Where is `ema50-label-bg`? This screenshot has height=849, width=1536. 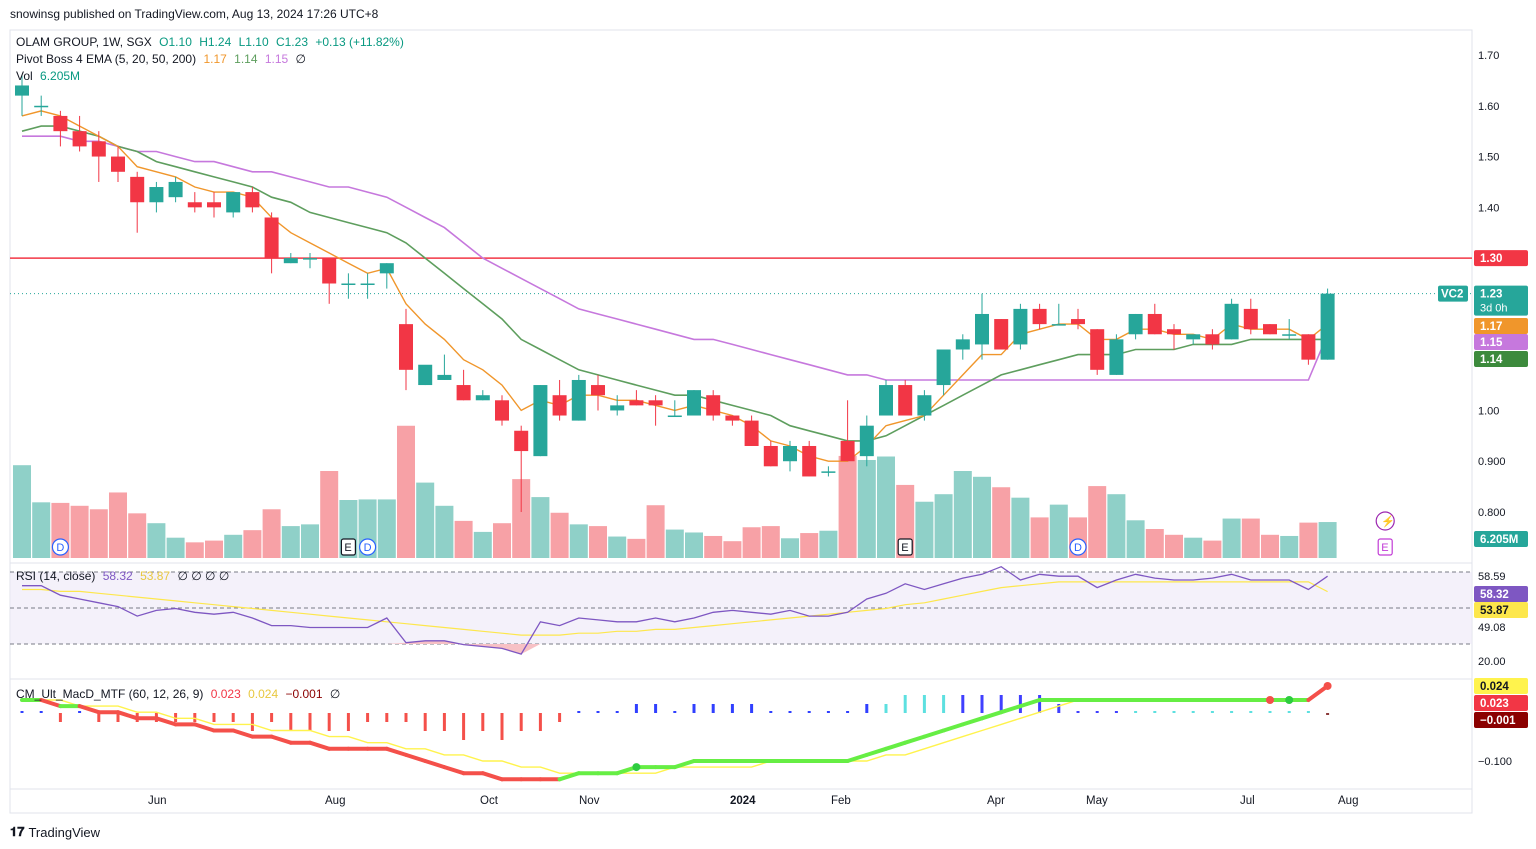
ema50-label-bg is located at coordinates (1501, 342).